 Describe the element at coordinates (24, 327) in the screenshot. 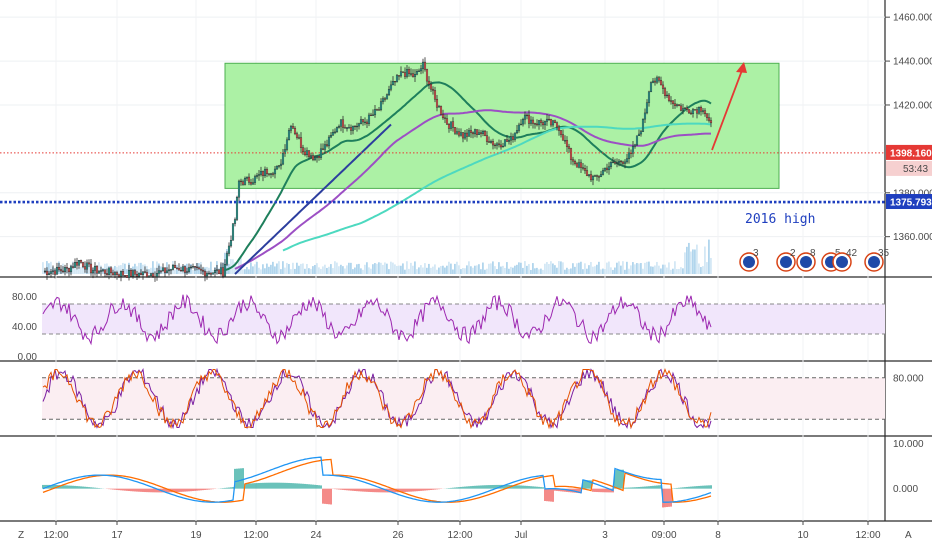

I see `rsi-tick-label: 40.00` at that location.